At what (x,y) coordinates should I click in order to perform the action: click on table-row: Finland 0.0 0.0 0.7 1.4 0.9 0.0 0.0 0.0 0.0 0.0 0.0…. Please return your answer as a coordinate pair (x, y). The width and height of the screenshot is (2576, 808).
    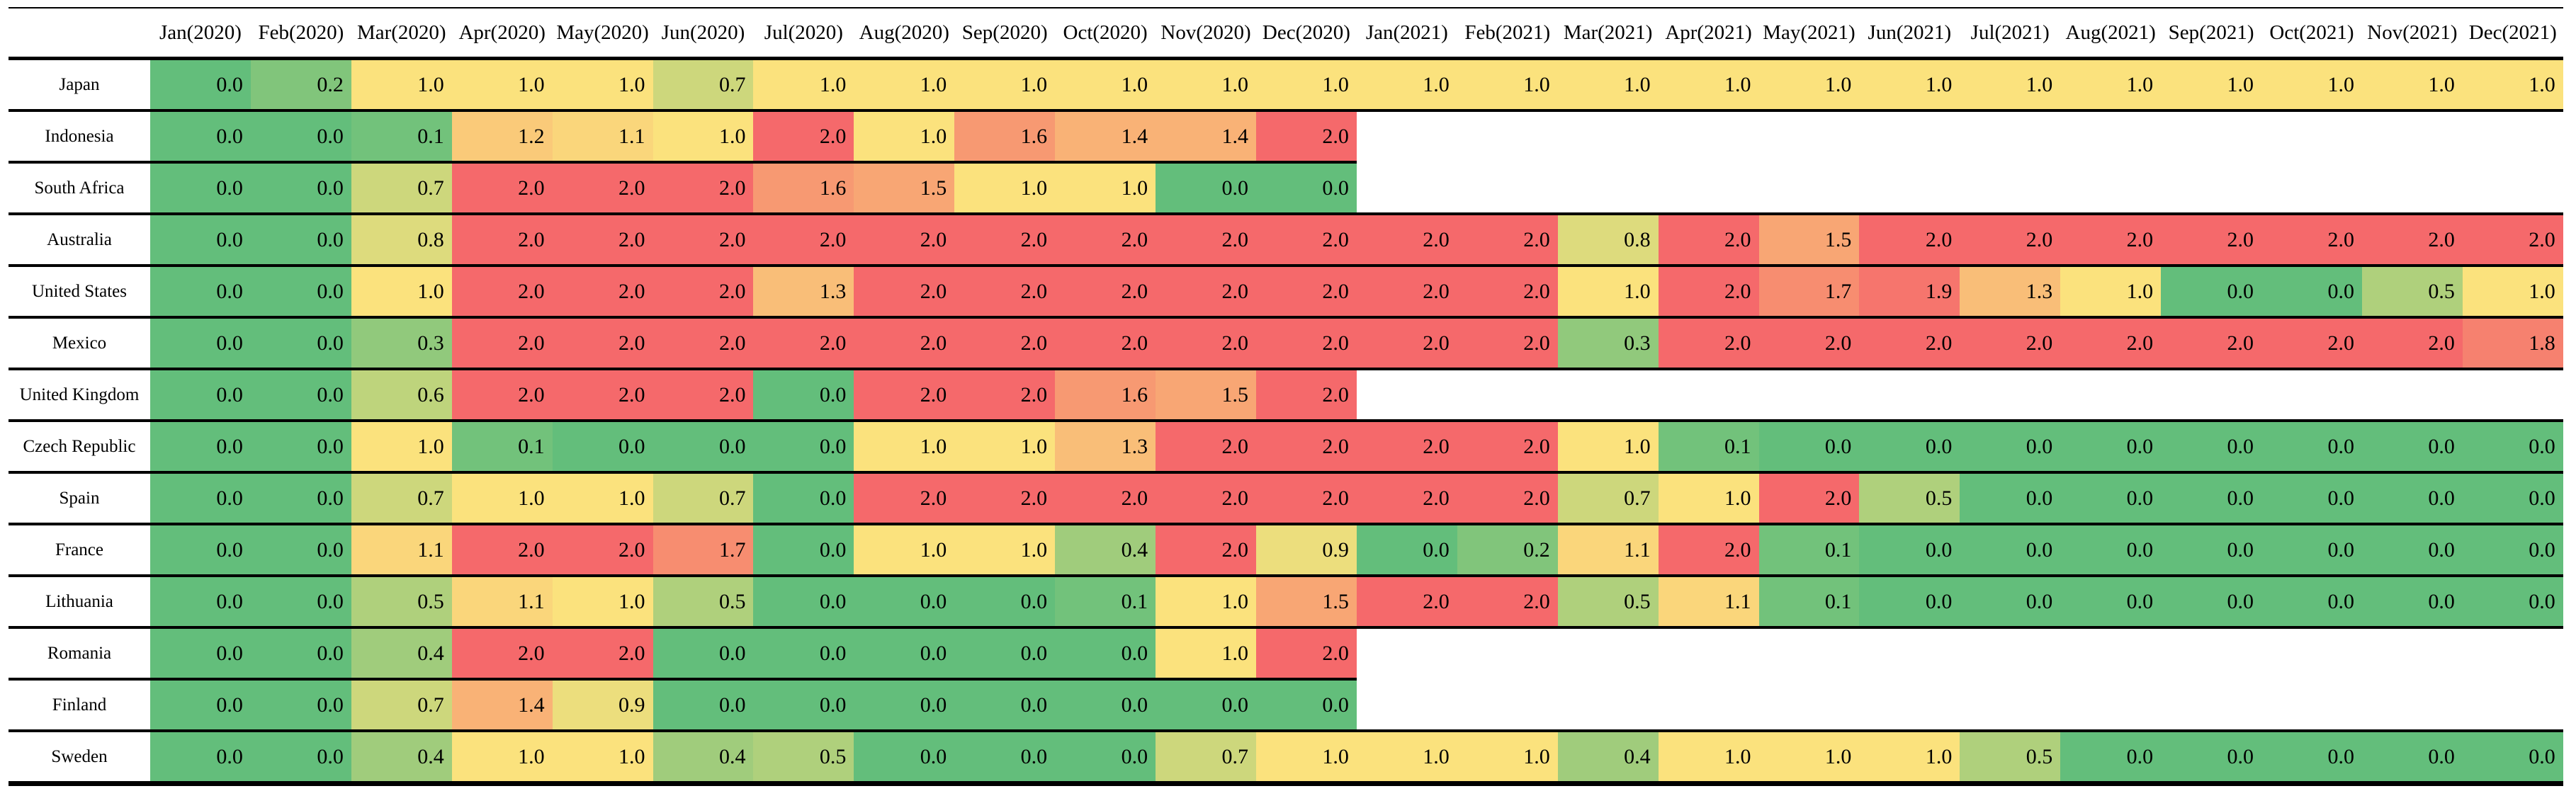
    Looking at the image, I should click on (1286, 705).